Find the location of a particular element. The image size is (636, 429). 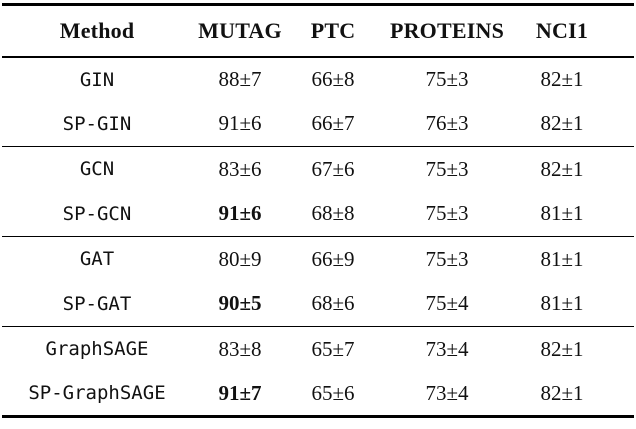

table-row-gcn: GCN 83±6 67±6 75±3 82±1 is located at coordinates (318, 169).